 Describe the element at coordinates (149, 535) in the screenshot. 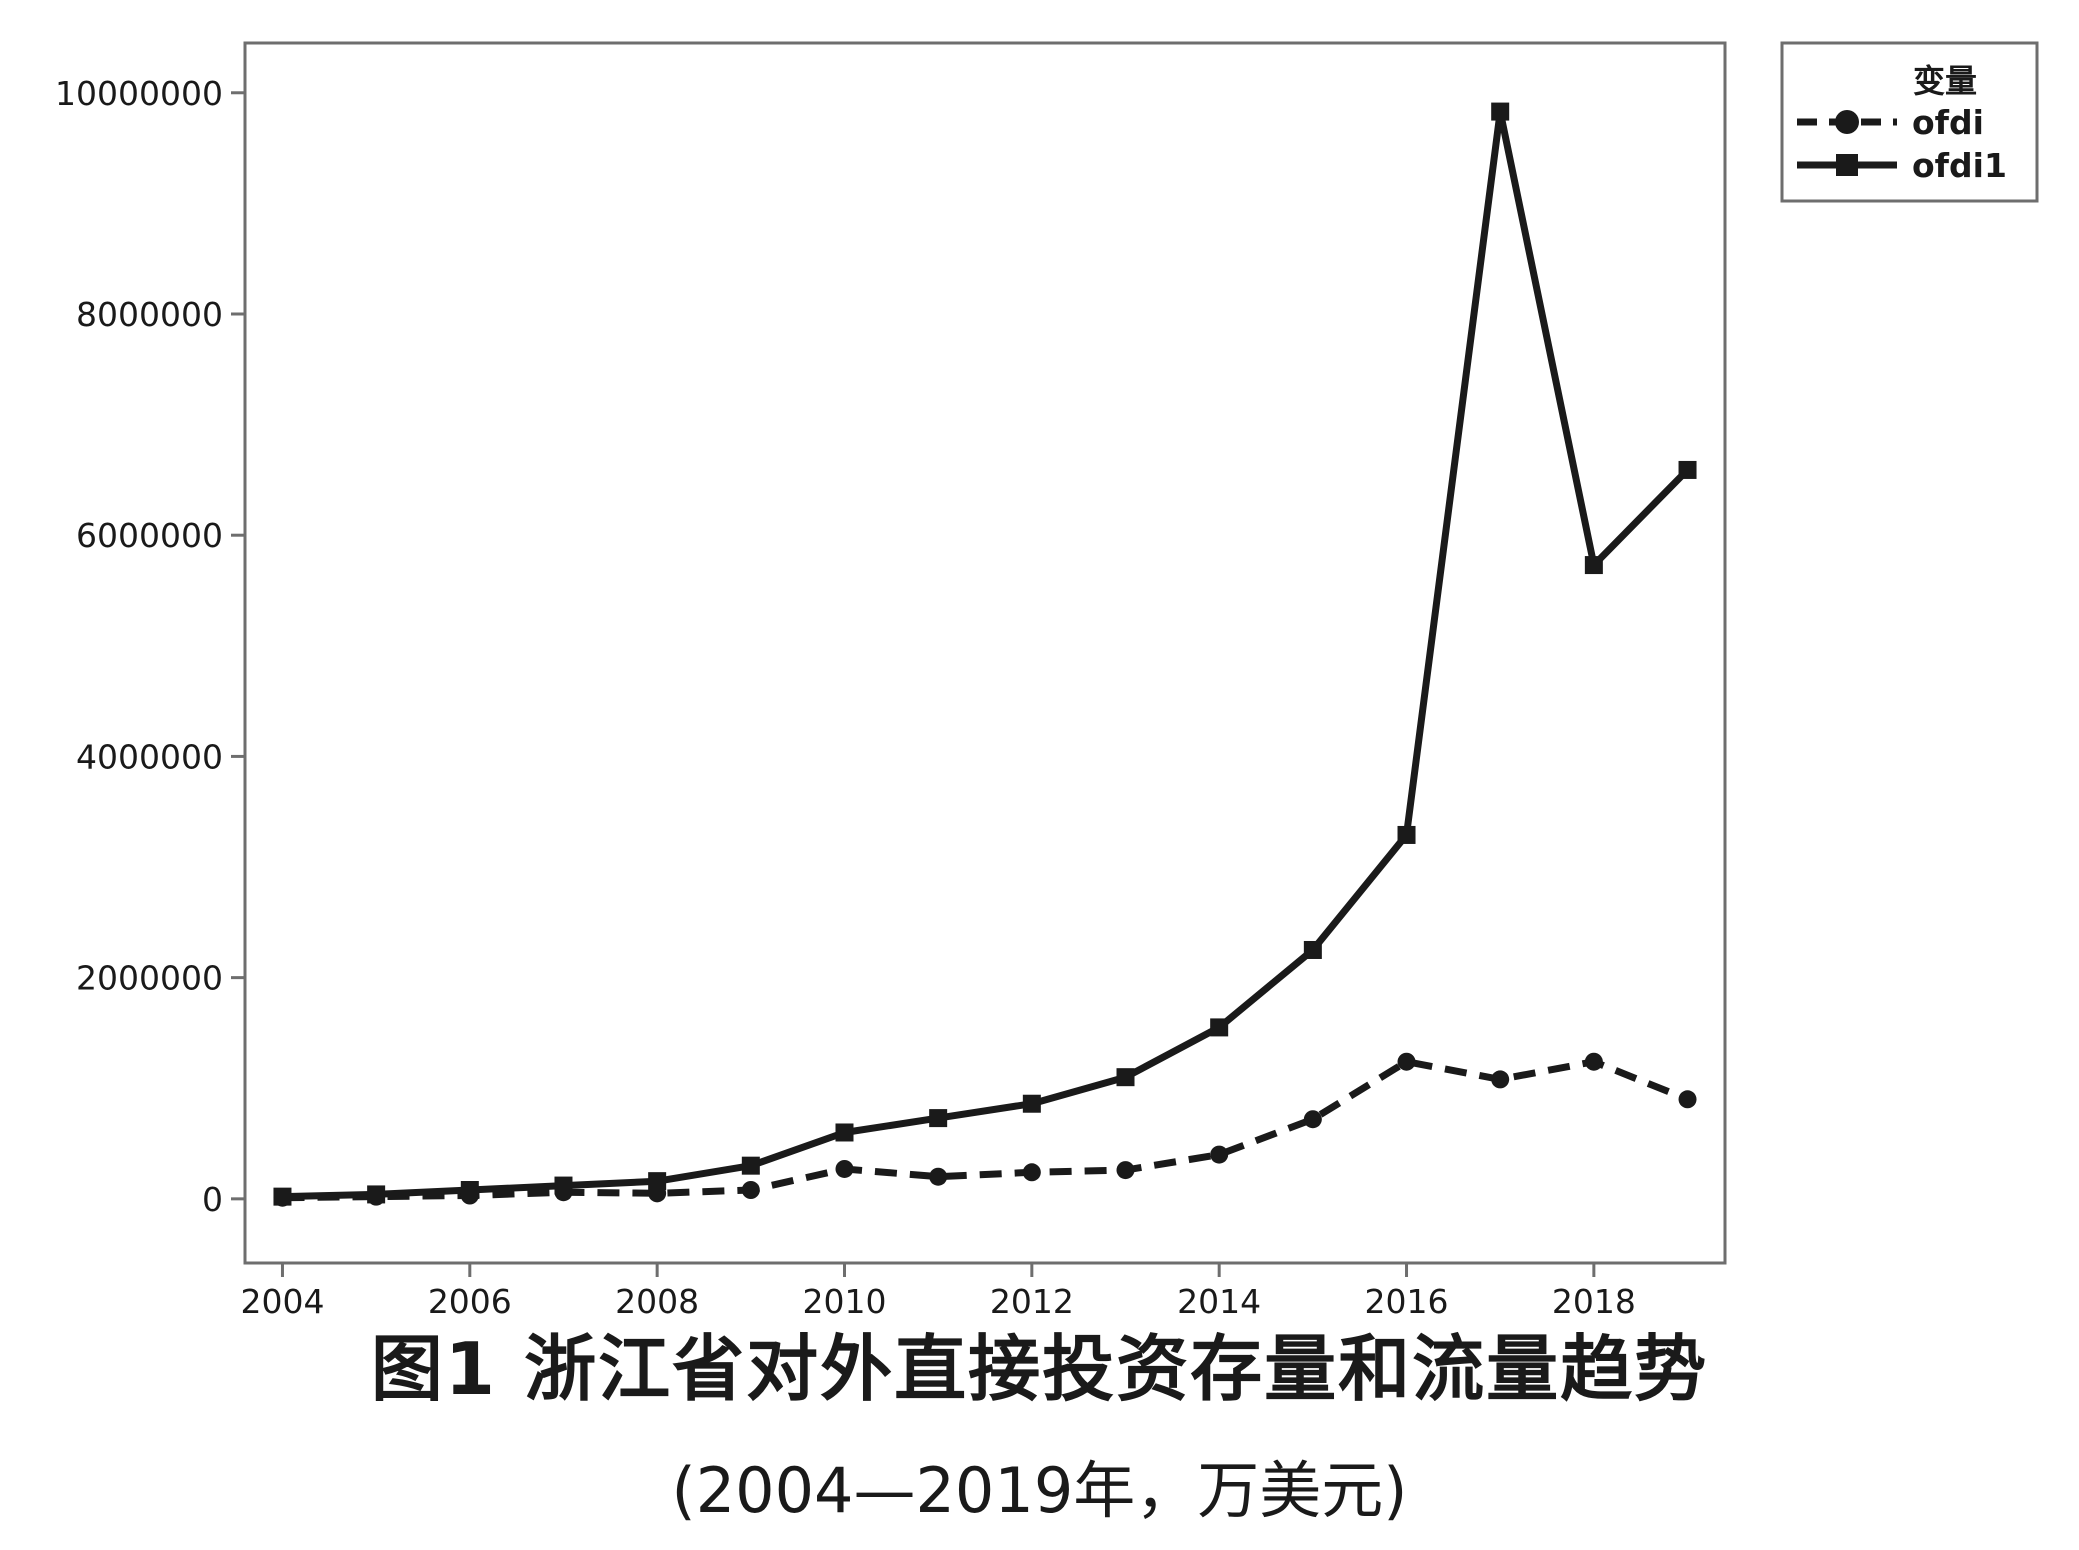

I see `y-tick-label: 6000000` at that location.